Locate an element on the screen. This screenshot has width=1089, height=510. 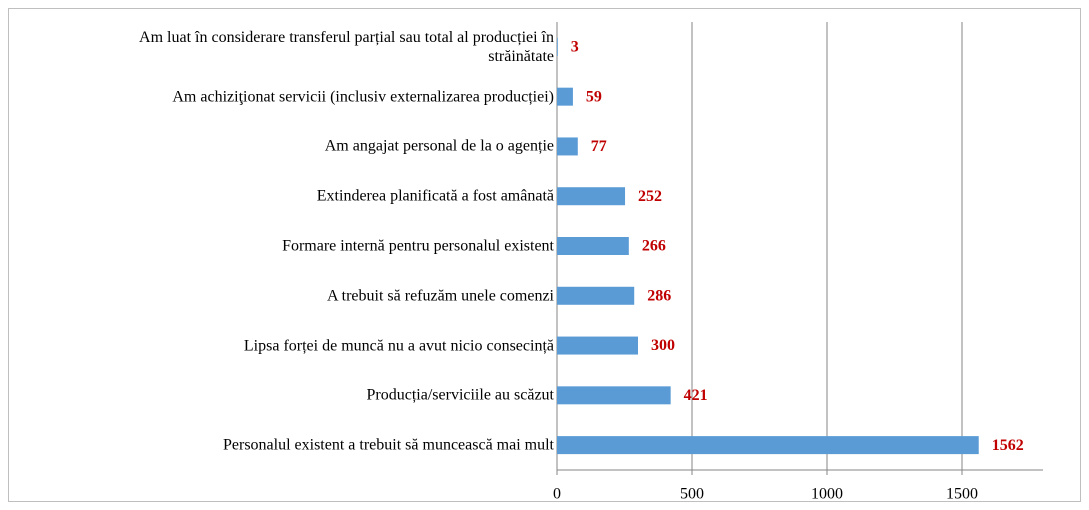
x-tick-label: 0 is located at coordinates (557, 494).